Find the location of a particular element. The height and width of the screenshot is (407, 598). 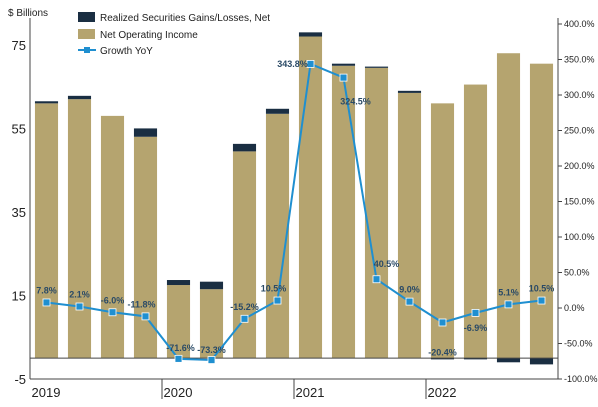

right-tick-label: 50.0% is located at coordinates (577, 273).